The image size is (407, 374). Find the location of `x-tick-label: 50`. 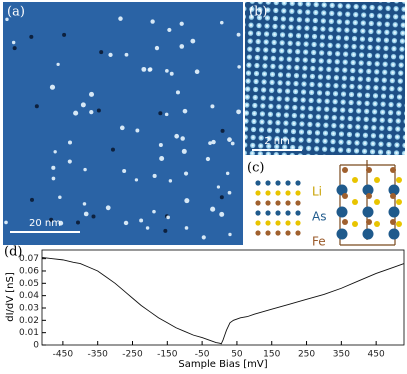

x-tick-label: 50 is located at coordinates (237, 355).